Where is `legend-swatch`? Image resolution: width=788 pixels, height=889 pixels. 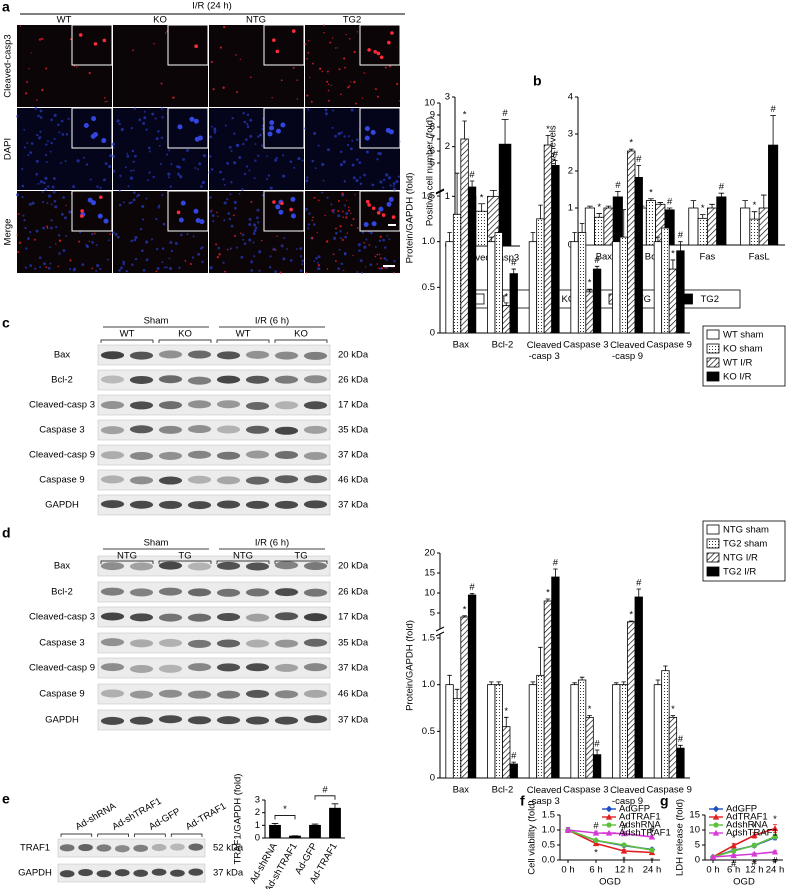 legend-swatch is located at coordinates (713, 543).